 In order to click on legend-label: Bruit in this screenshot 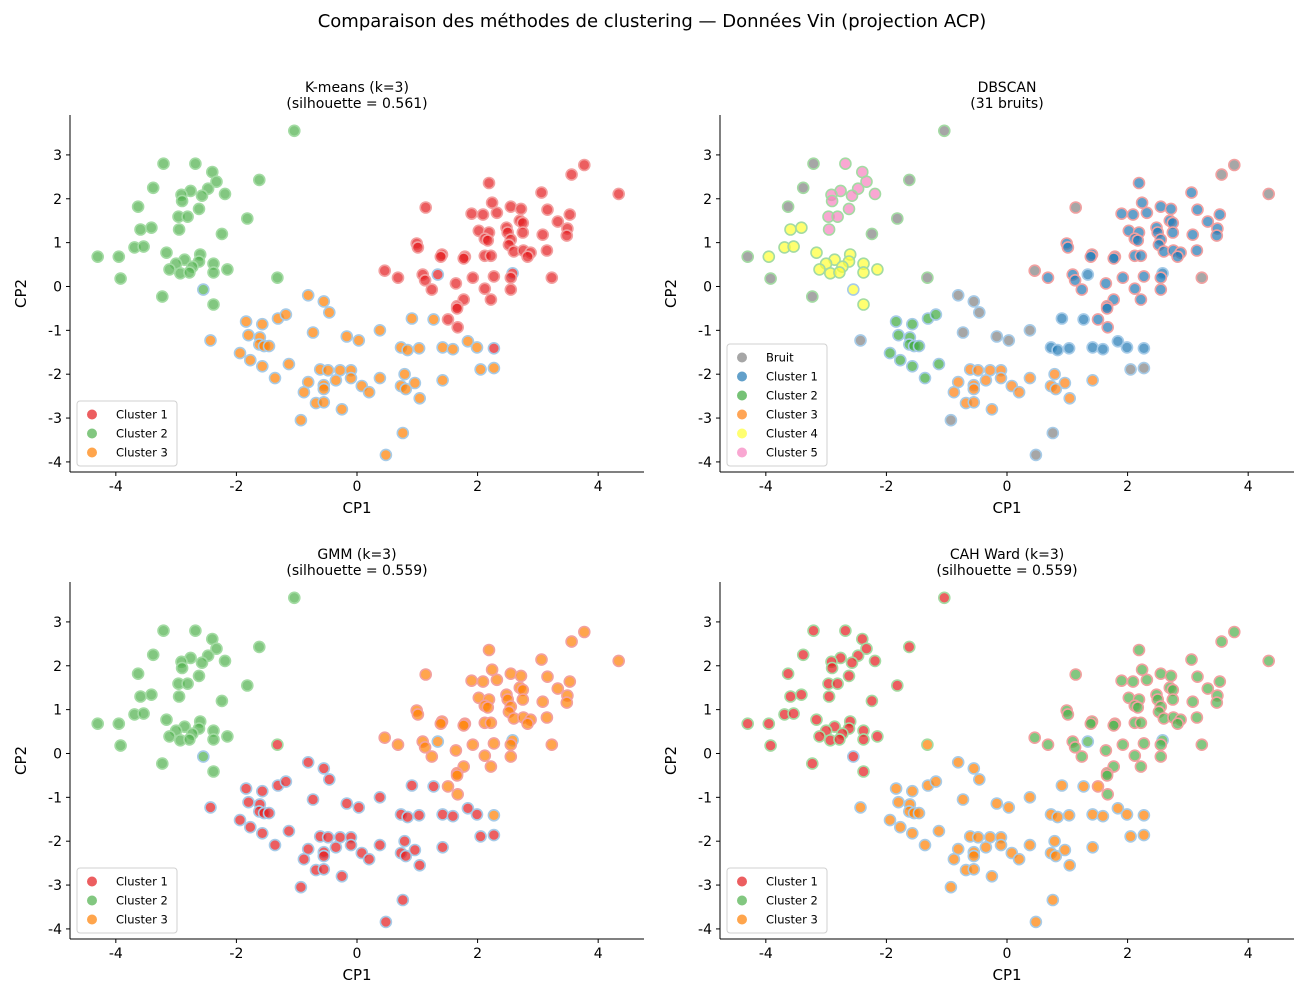, I will do `click(780, 358)`.